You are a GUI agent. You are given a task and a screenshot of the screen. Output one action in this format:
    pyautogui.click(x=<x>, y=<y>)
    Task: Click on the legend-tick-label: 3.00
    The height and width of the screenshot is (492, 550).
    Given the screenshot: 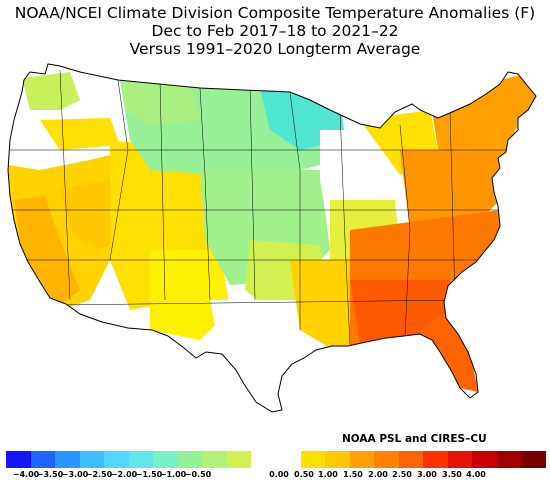 What is the action you would take?
    pyautogui.click(x=427, y=474)
    